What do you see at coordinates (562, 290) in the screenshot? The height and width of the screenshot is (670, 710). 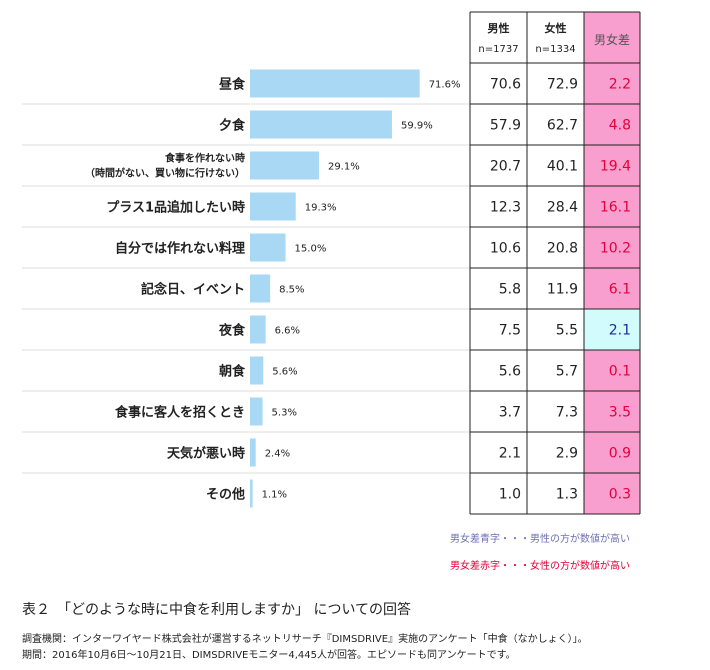 I see `female-value-5: 11.9` at bounding box center [562, 290].